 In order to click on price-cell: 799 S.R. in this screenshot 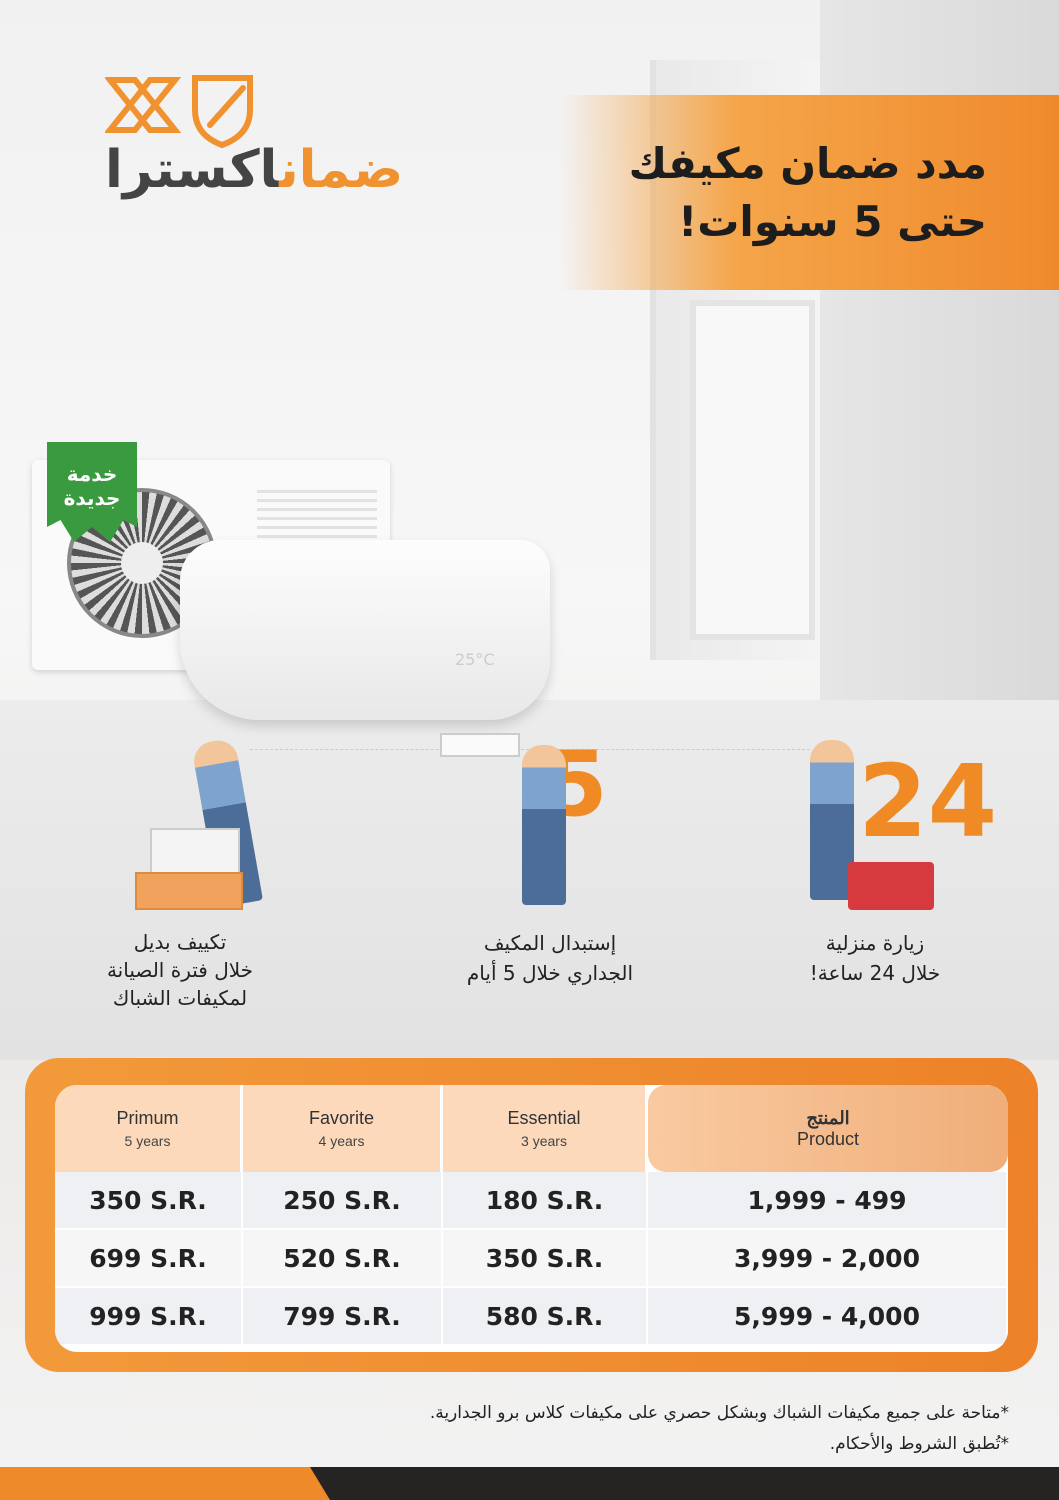, I will do `click(343, 1317)`.